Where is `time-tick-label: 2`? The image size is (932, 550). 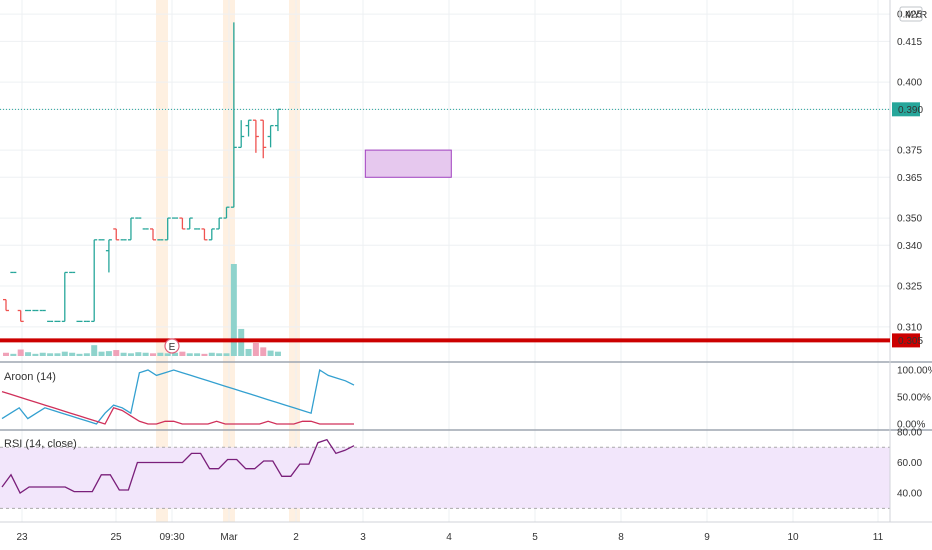 time-tick-label: 2 is located at coordinates (296, 537).